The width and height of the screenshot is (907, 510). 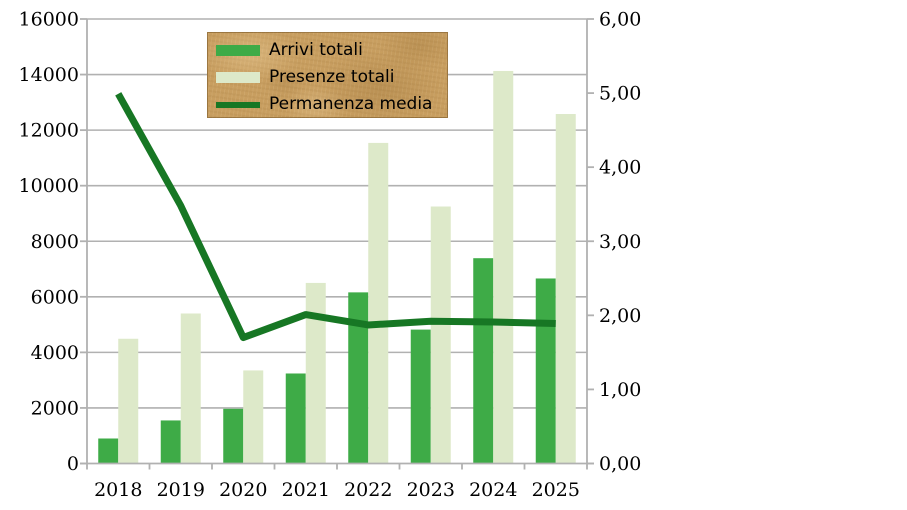 I want to click on x-axis-label: 2018, so click(x=118, y=490).